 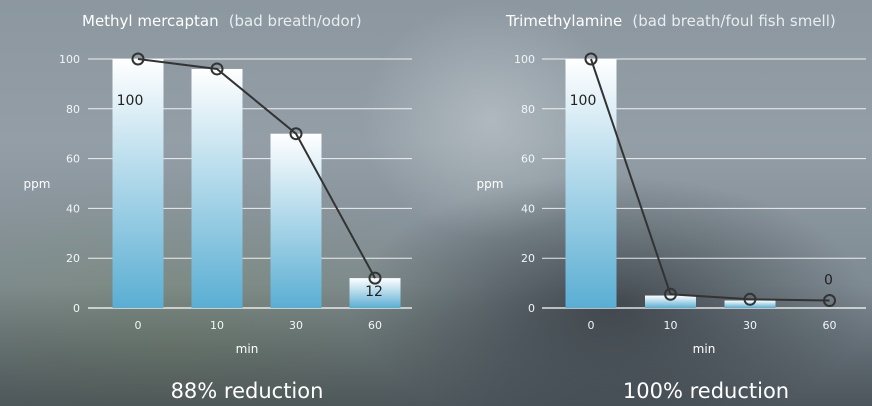 What do you see at coordinates (256, 168) in the screenshot?
I see `series-line` at bounding box center [256, 168].